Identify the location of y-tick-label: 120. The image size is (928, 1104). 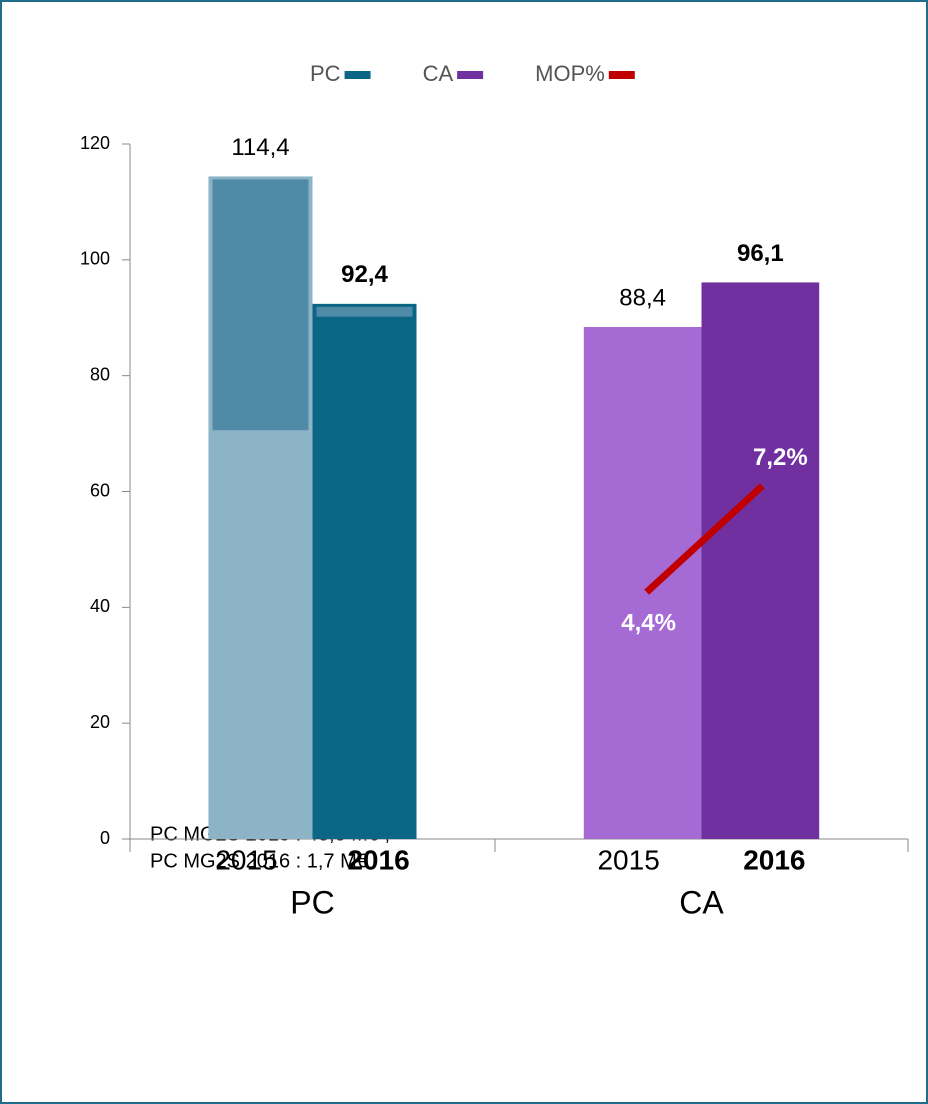
(95, 143).